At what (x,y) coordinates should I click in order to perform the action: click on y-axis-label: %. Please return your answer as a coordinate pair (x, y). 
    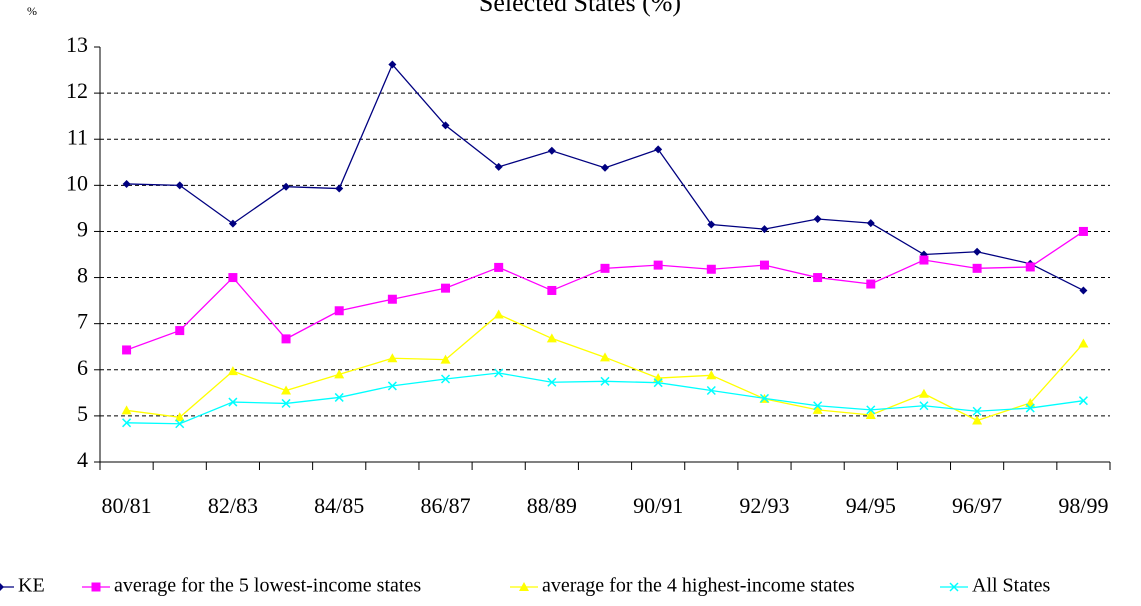
    Looking at the image, I should click on (32, 11).